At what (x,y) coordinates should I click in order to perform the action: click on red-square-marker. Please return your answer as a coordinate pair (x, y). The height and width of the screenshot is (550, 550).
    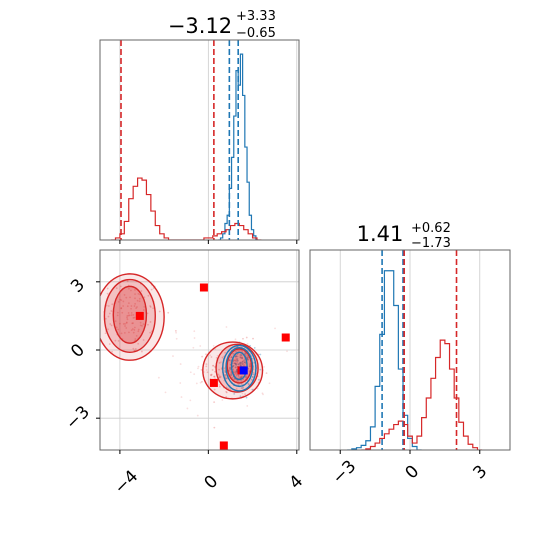
    Looking at the image, I should click on (203, 287).